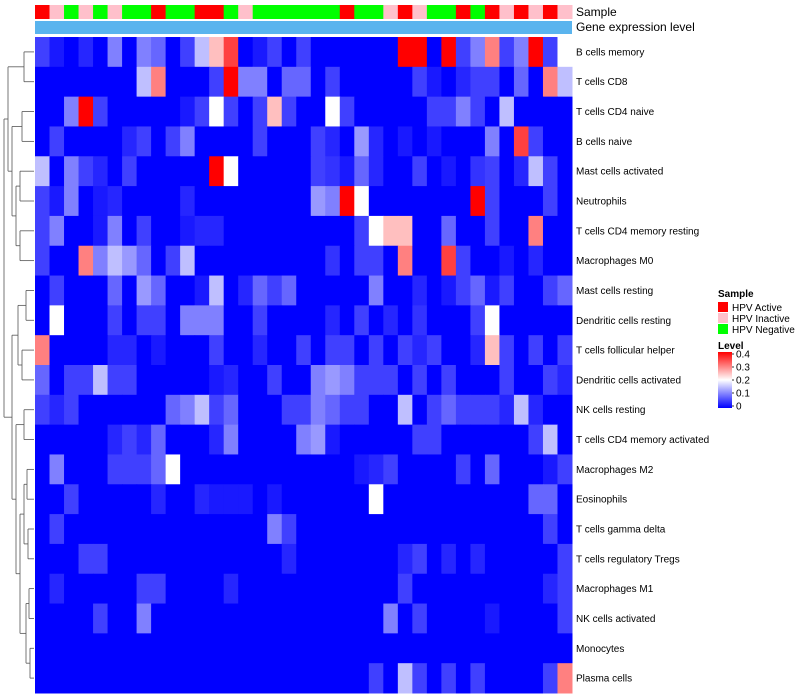 This screenshot has width=800, height=700. Describe the element at coordinates (637, 231) in the screenshot. I see `row-label: T cells CD4 memory resting` at that location.